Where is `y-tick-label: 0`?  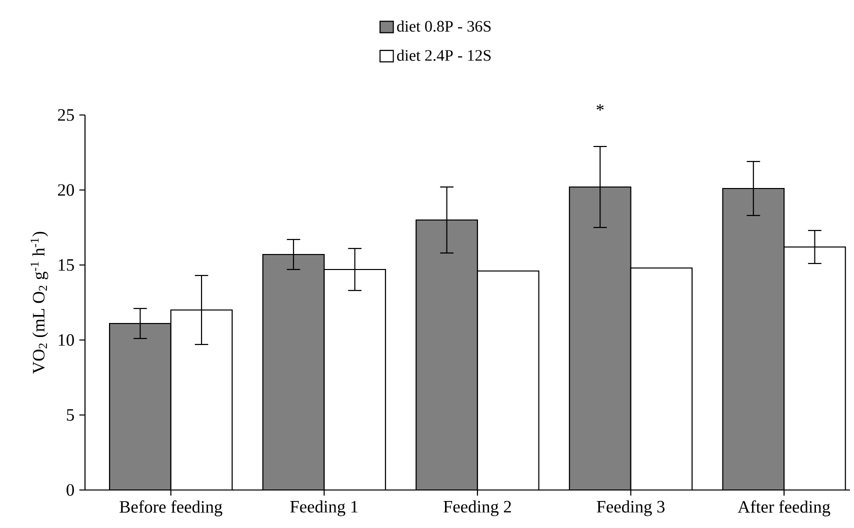
y-tick-label: 0 is located at coordinates (70, 490).